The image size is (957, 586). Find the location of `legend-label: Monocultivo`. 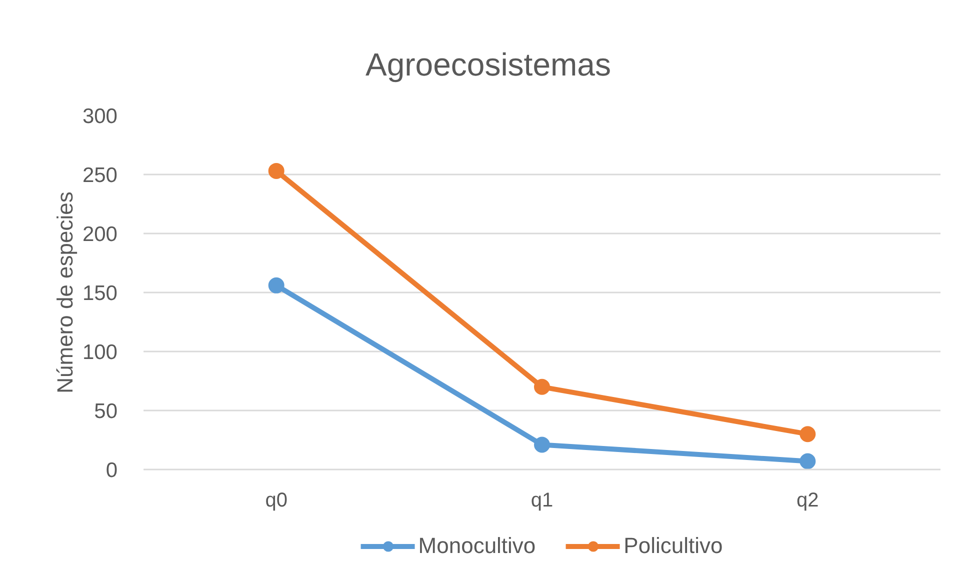

legend-label: Monocultivo is located at coordinates (477, 546).